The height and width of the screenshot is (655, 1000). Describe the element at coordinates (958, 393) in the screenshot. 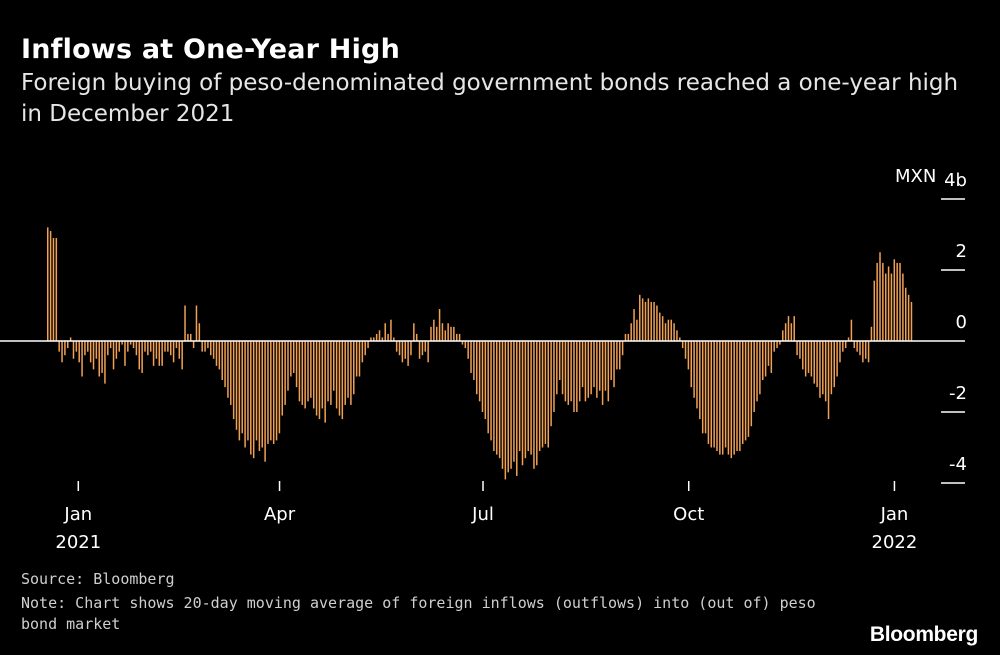

I see `y-tick-label: -2` at that location.